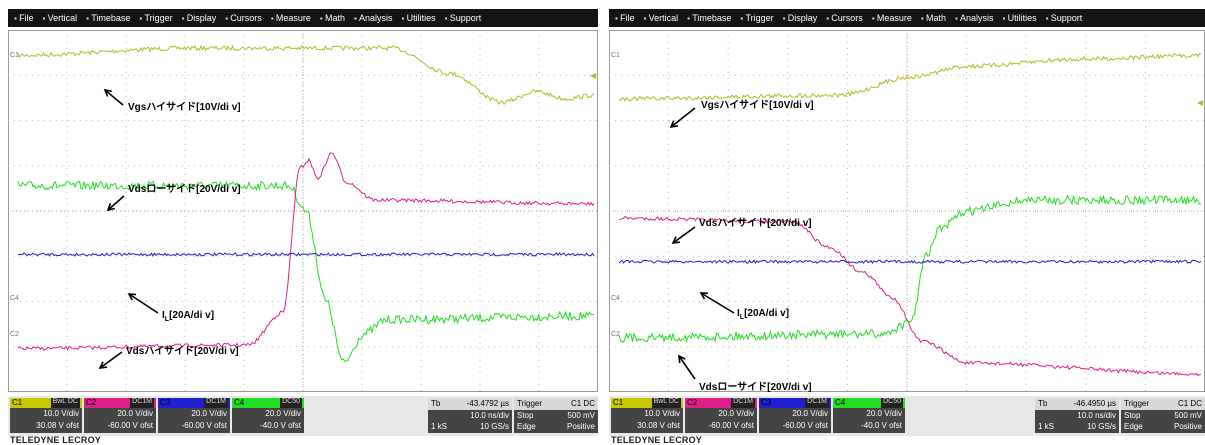  Describe the element at coordinates (881, 425) in the screenshot. I see `channel-offset: -40.0 V ofst` at that location.